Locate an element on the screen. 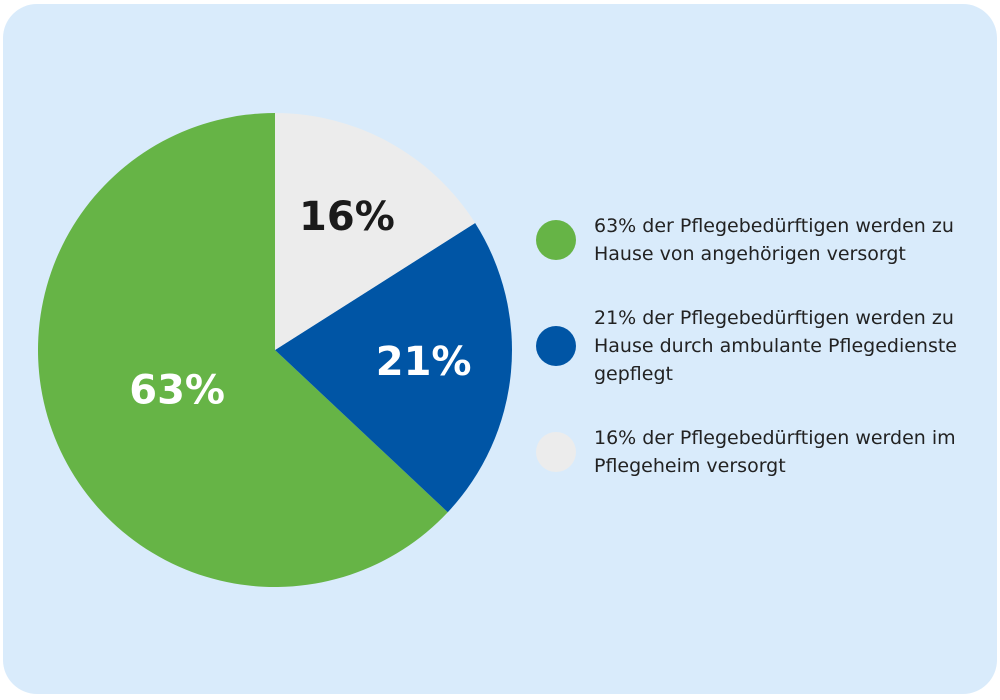  slice-label: 63% is located at coordinates (177, 390).